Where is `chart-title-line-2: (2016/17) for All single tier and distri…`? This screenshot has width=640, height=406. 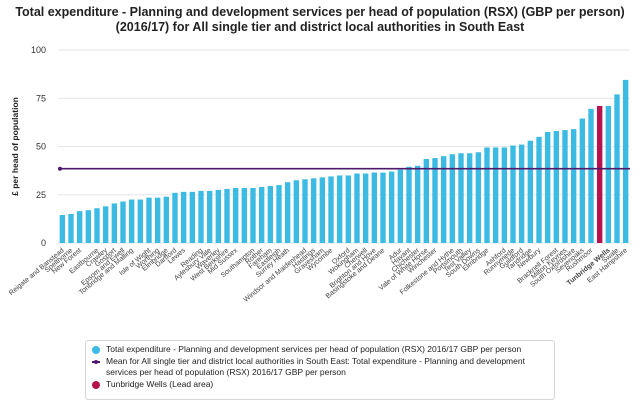
chart-title-line-2: (2016/17) for All single tier and distri… is located at coordinates (320, 27).